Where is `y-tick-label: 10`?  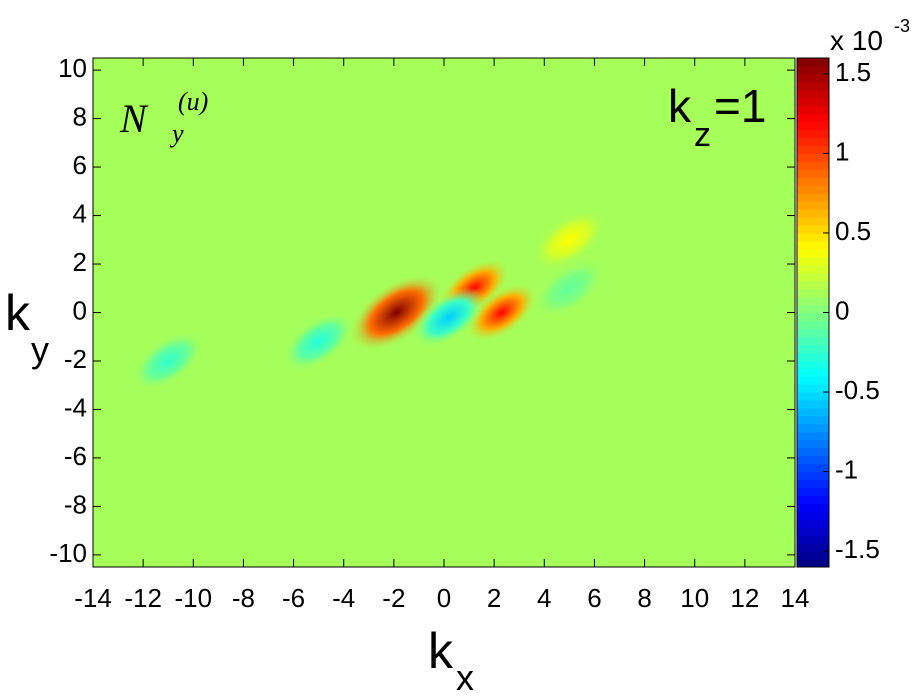
y-tick-label: 10 is located at coordinates (72, 68).